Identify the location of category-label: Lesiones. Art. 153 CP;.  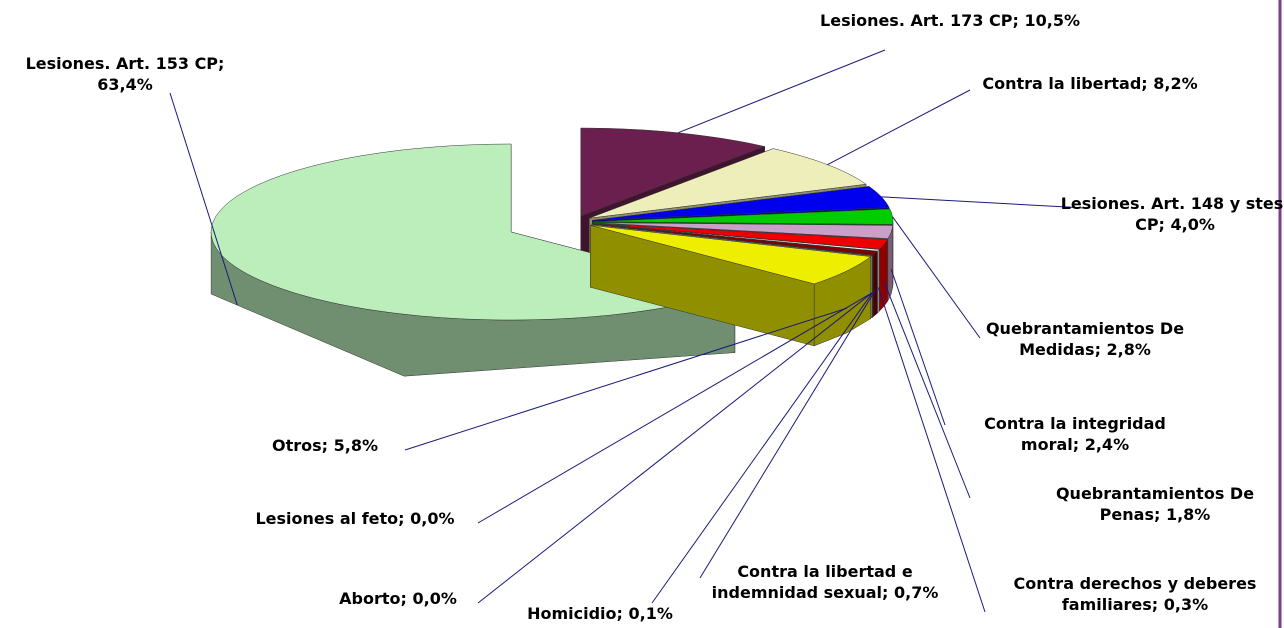
(125, 63).